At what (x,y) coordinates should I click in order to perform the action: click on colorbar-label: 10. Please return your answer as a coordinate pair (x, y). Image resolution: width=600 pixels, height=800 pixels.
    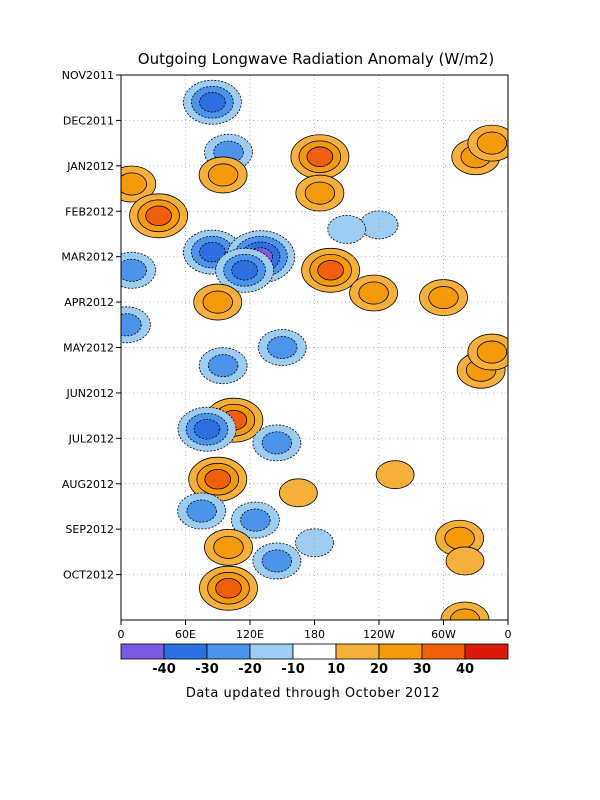
    Looking at the image, I should click on (336, 669).